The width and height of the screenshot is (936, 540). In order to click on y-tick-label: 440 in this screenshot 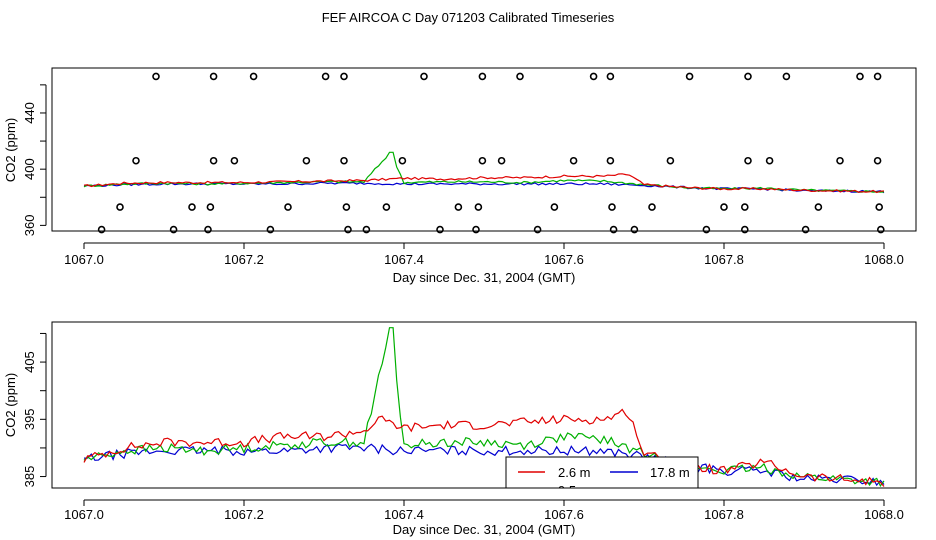, I will do `click(29, 113)`.